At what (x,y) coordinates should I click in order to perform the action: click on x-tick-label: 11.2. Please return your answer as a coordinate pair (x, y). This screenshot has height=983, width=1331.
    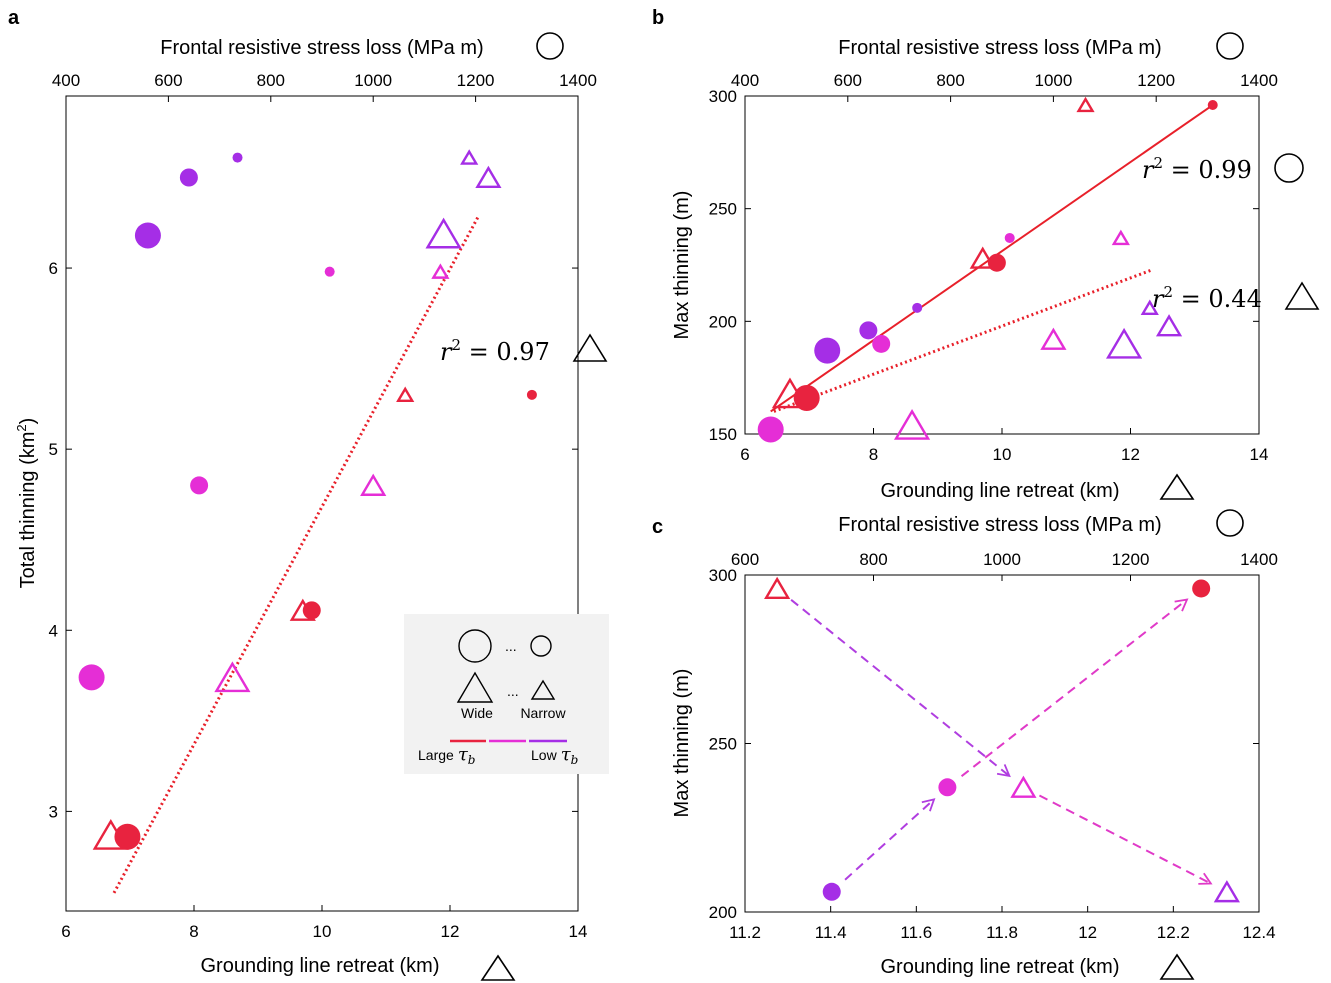
    Looking at the image, I should click on (745, 932).